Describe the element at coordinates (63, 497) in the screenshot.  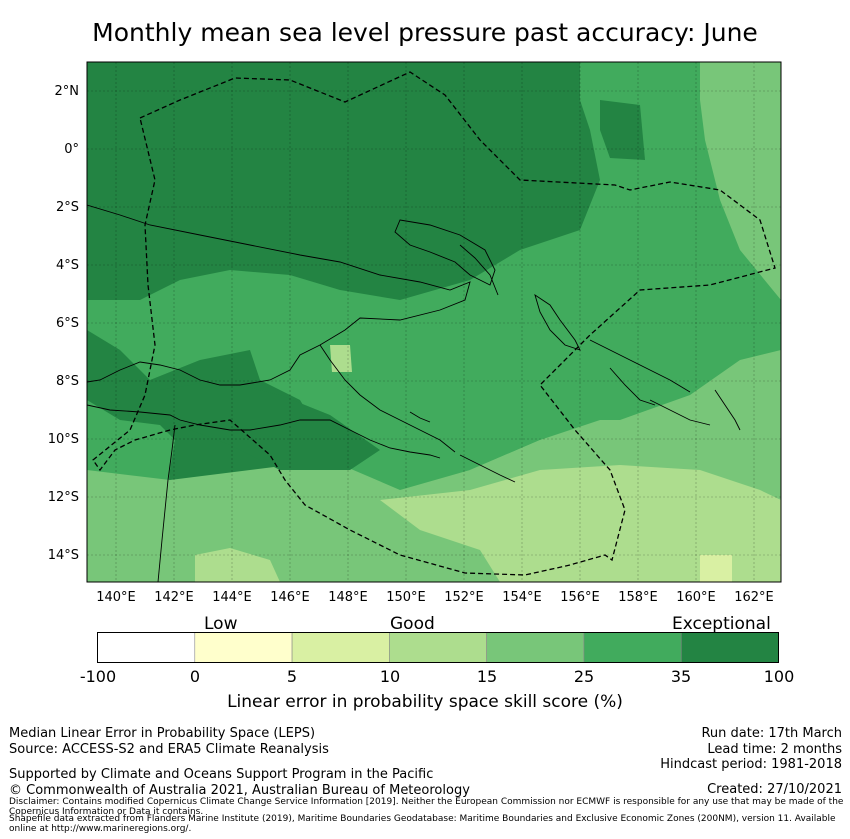
I see `lat-label: 12°S` at that location.